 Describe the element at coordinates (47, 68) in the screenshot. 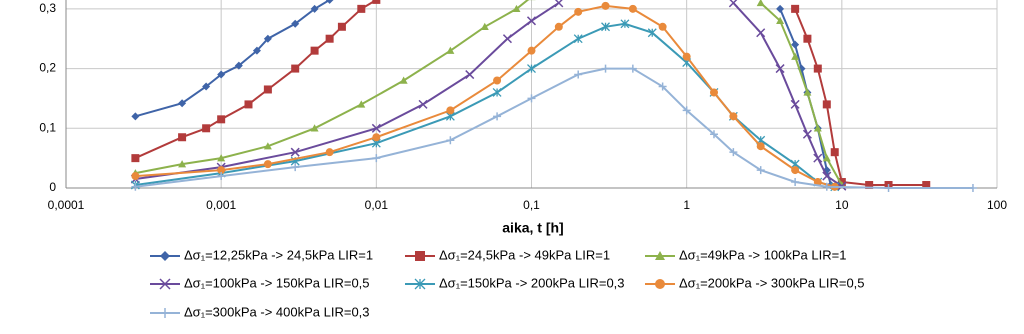

I see `y-tick-label: 0,2` at that location.